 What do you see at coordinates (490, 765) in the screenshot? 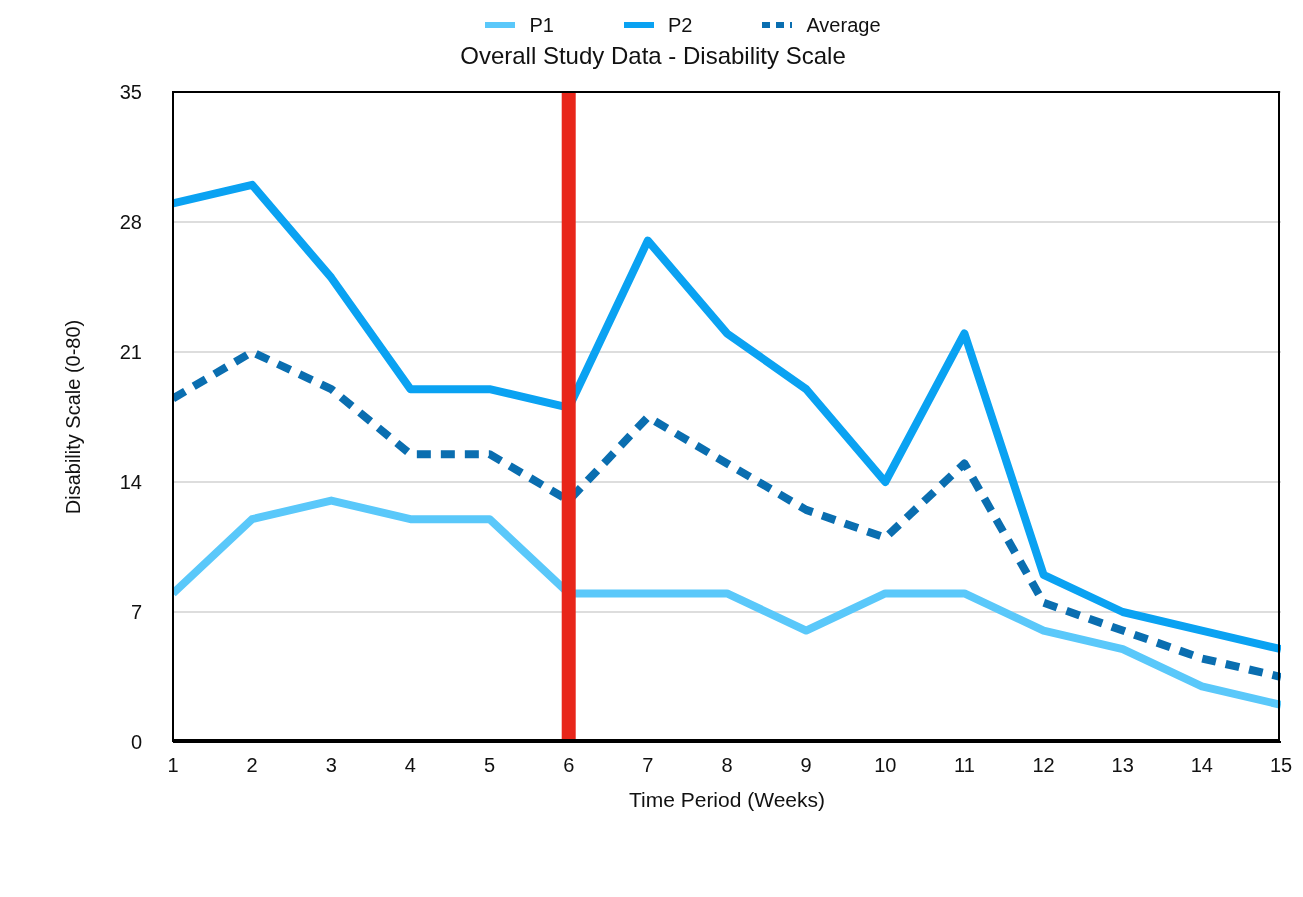
I see `x-tick-label: 5` at bounding box center [490, 765].